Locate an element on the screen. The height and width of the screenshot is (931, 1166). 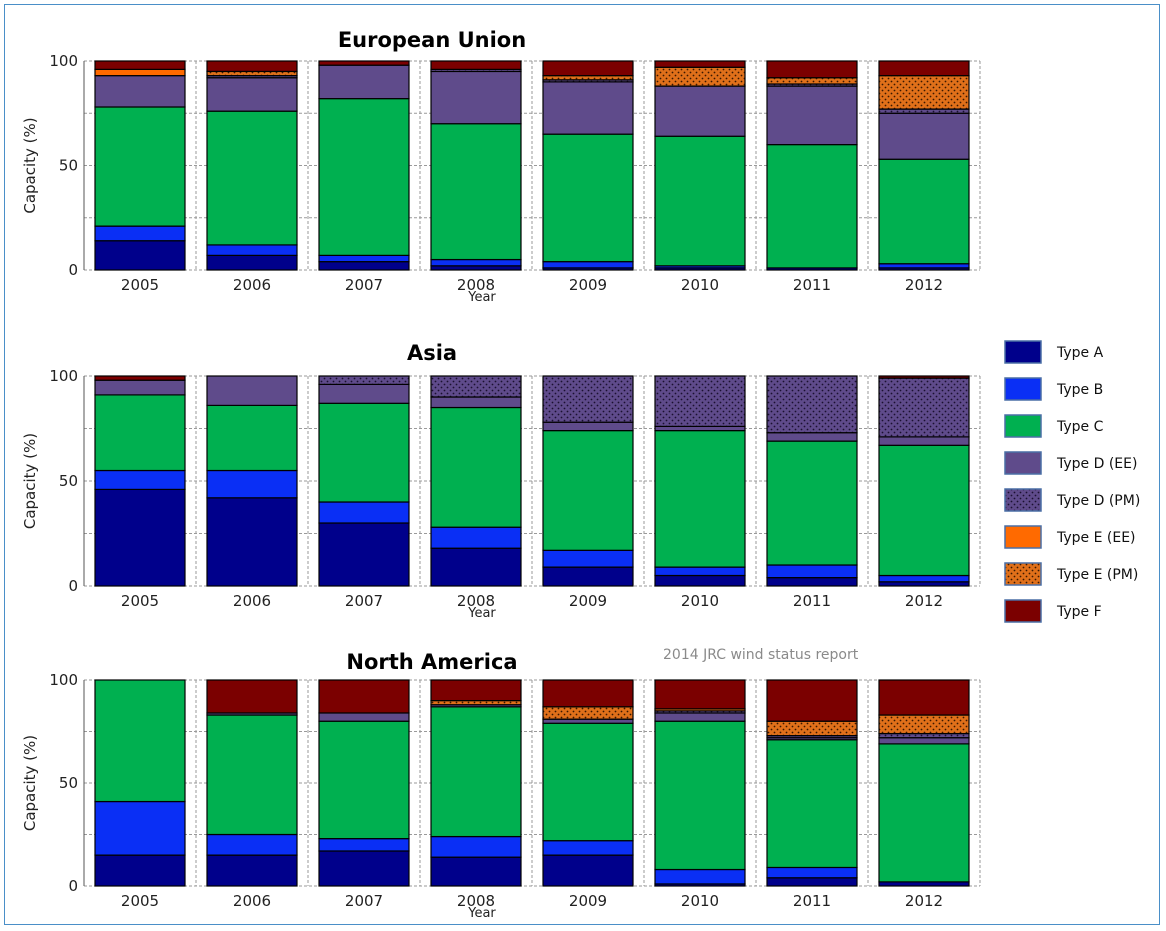
bar-type-d-ee-2008 is located at coordinates (476, 402).